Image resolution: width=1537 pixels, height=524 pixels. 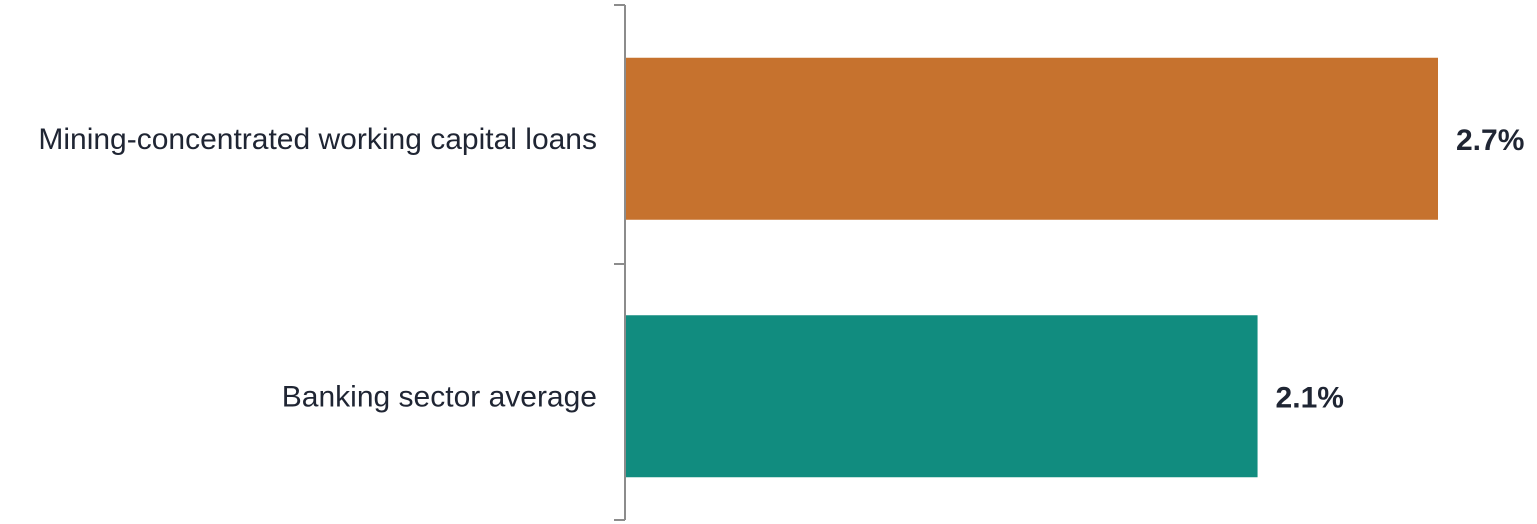 What do you see at coordinates (1310, 397) in the screenshot?
I see `value-label-2: 2.1%` at bounding box center [1310, 397].